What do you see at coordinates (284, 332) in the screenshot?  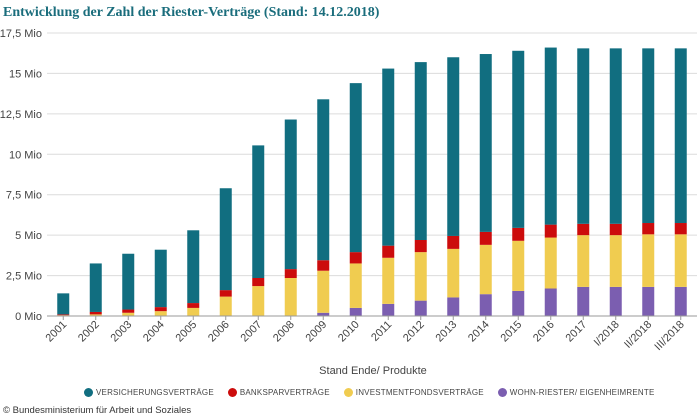 I see `x-tick-label: 2008` at bounding box center [284, 332].